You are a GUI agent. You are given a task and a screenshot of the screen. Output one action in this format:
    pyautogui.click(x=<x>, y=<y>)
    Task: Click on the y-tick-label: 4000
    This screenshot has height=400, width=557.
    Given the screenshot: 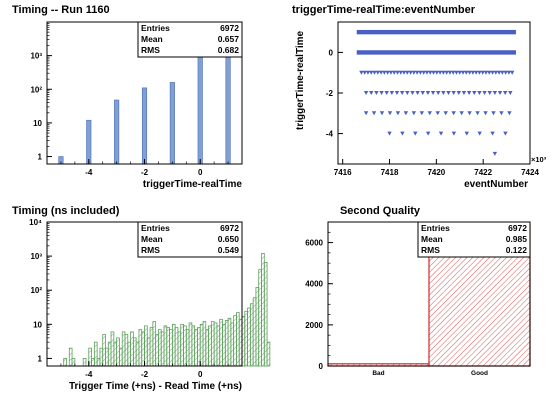 What is the action you would take?
    pyautogui.click(x=314, y=284)
    